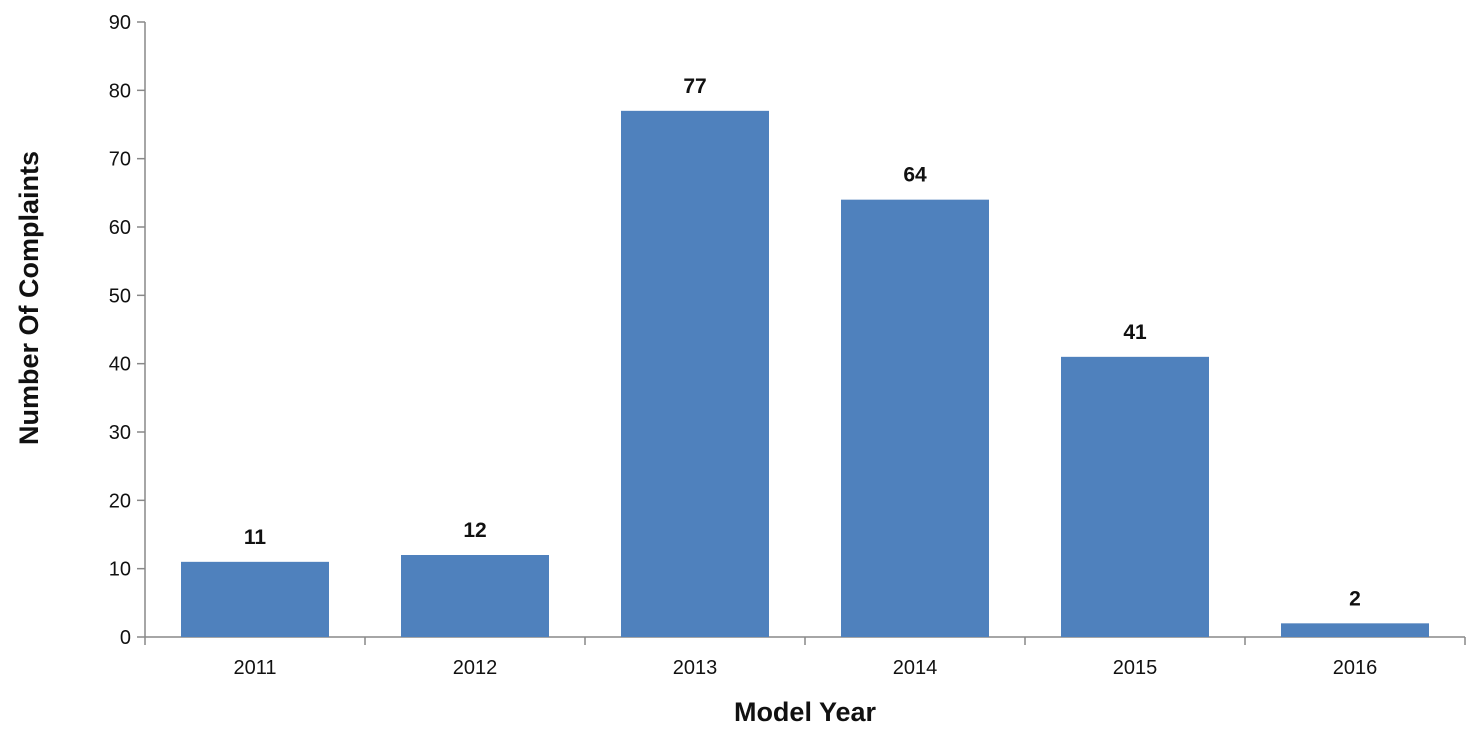  I want to click on y-tick-label: 0, so click(125, 638).